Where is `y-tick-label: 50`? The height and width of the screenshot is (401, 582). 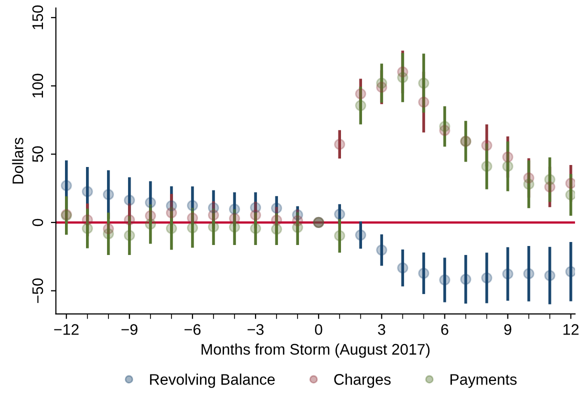
y-tick-label: 50 is located at coordinates (38, 154).